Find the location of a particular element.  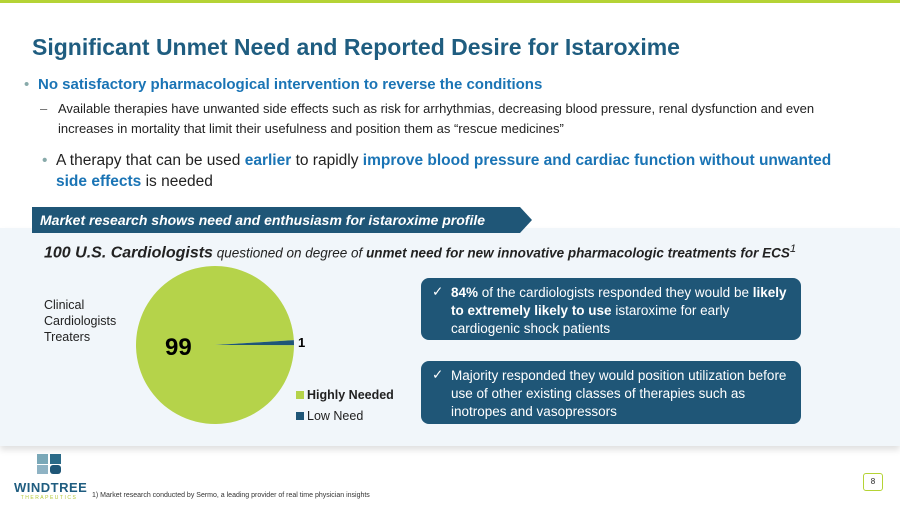

text: 84% is located at coordinates (465, 292).